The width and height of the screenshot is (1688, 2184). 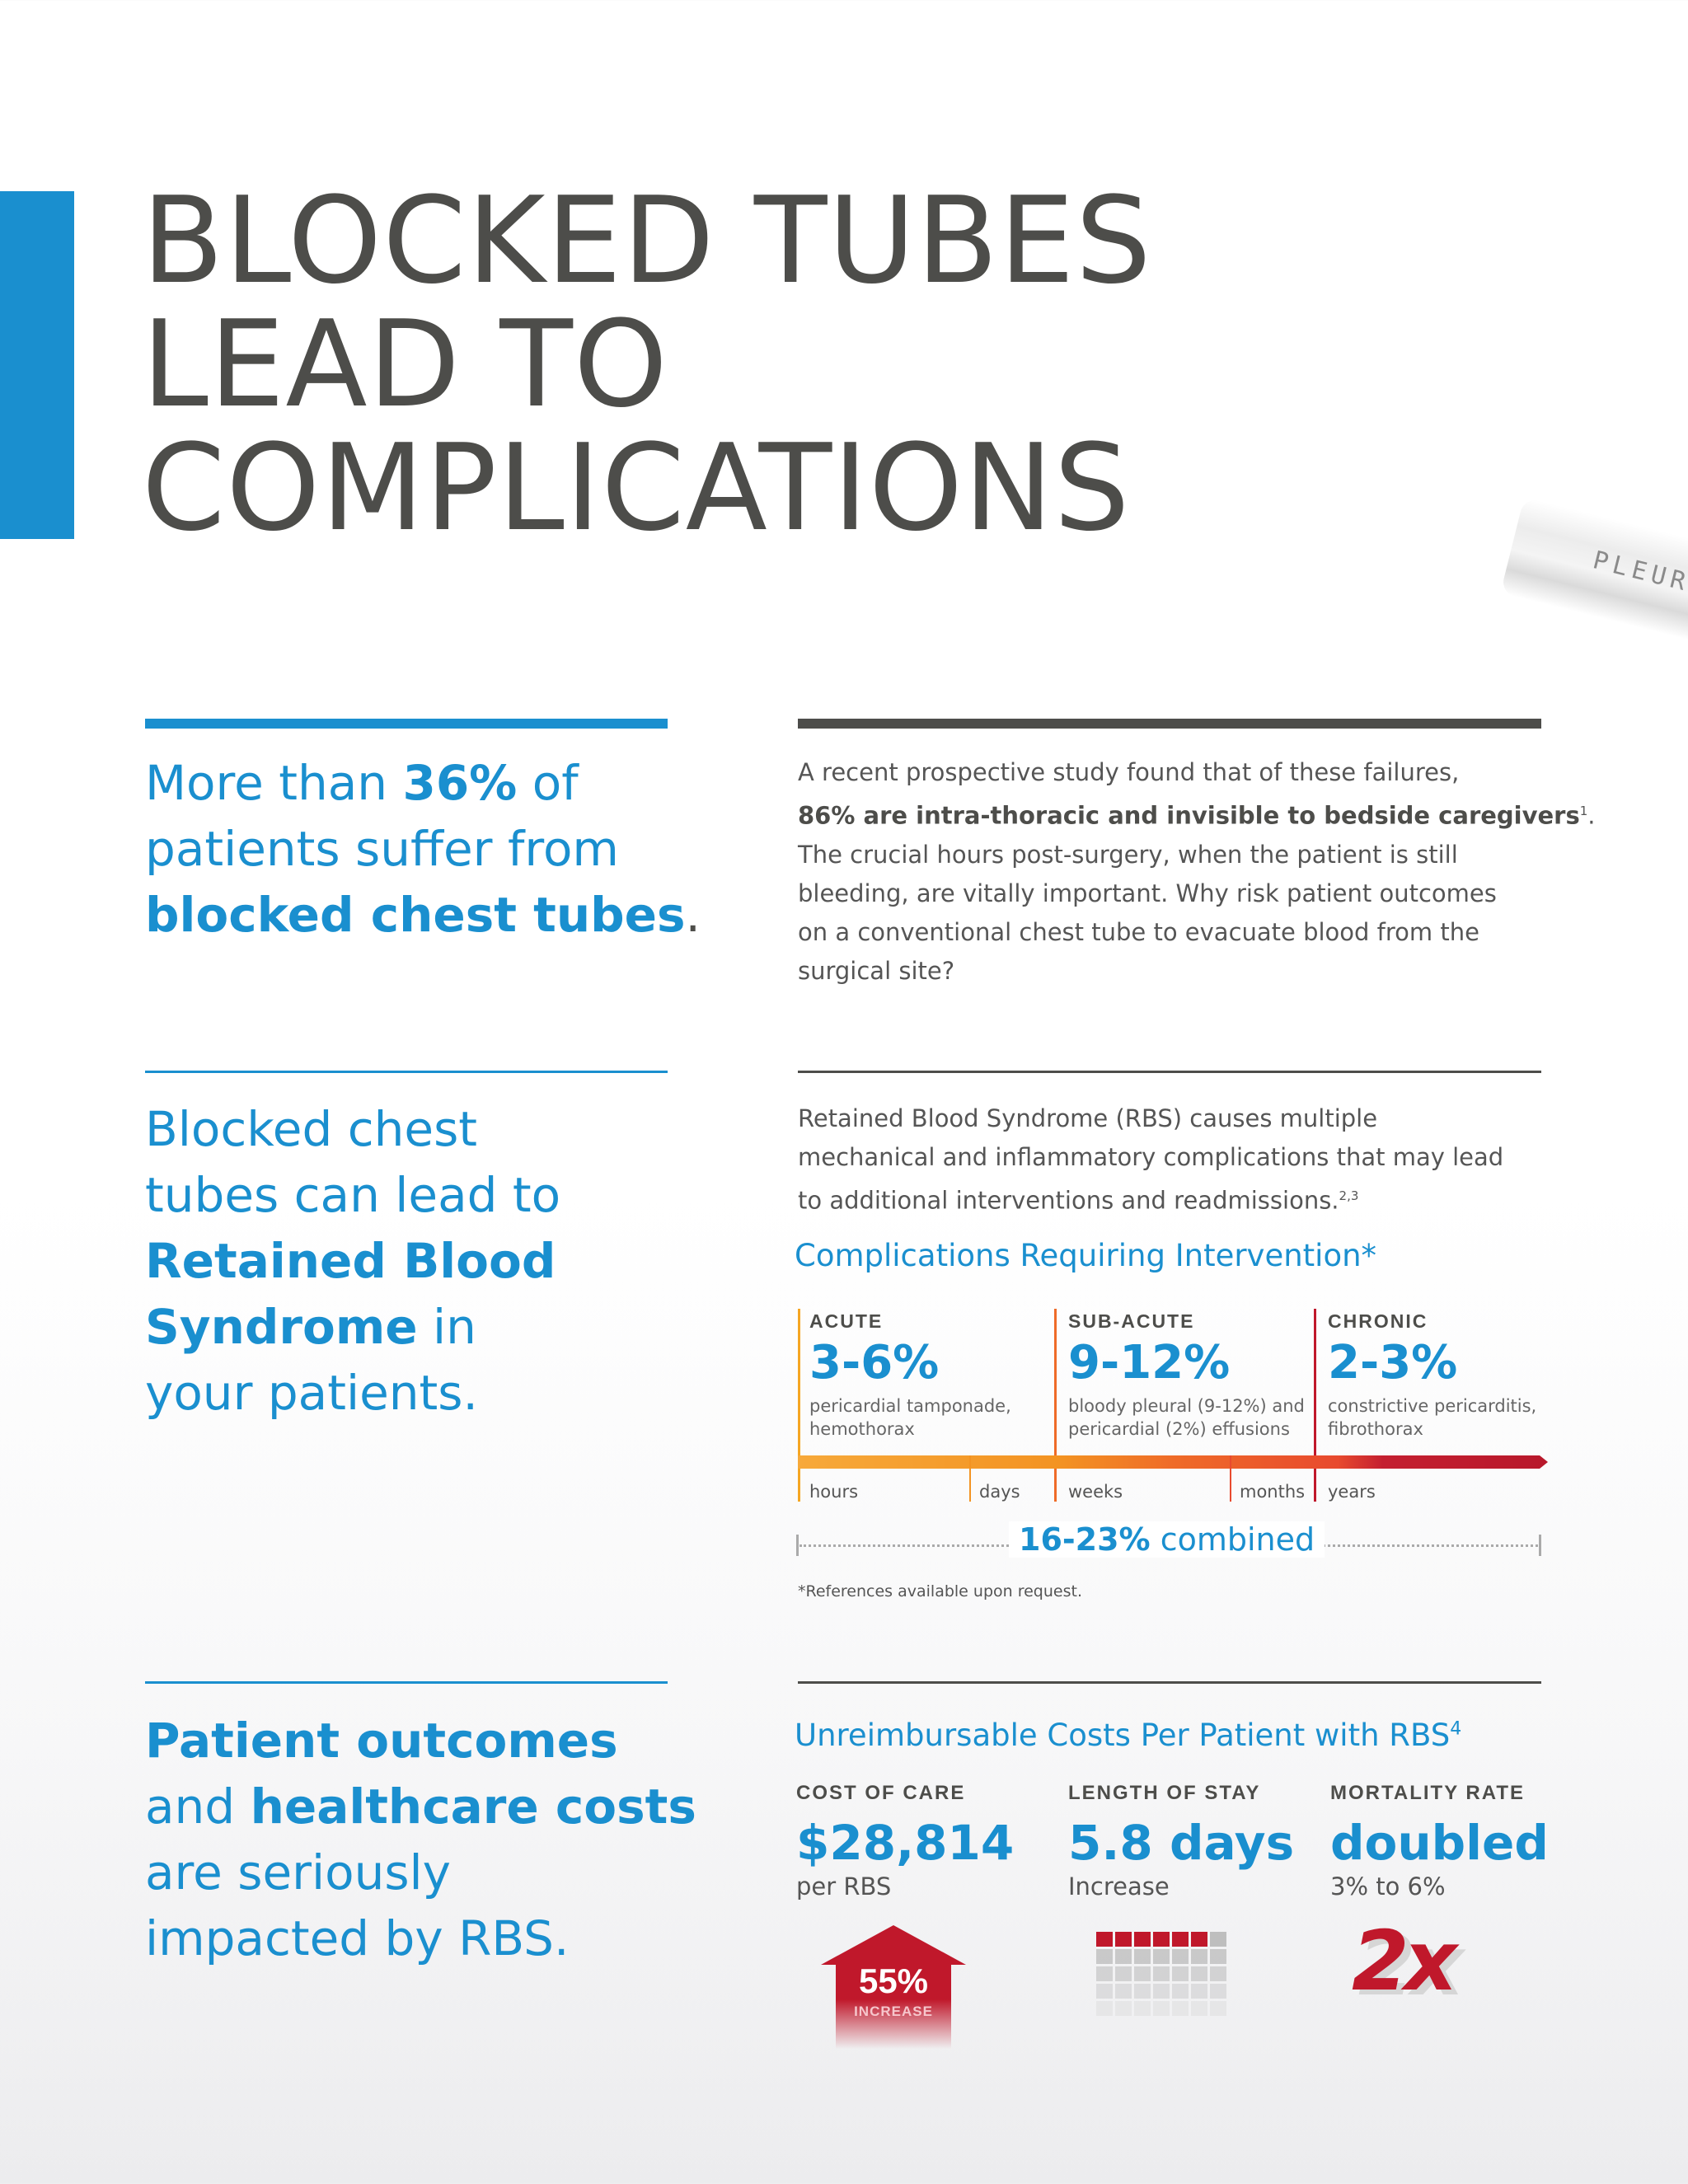 I want to click on timeline-days: days, so click(x=999, y=1492).